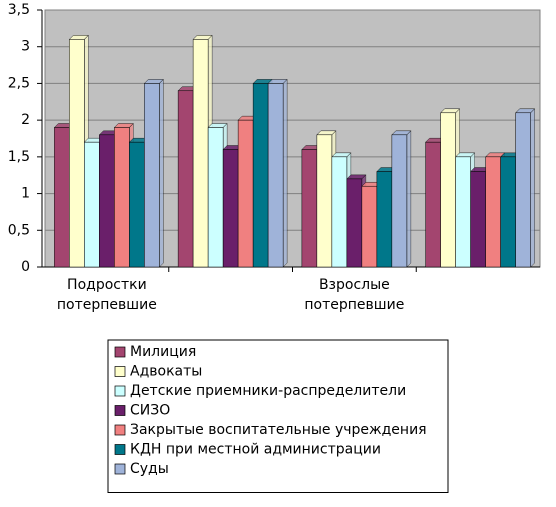 This screenshot has width=556, height=507. I want to click on y-tick-label: 0, so click(25, 267).